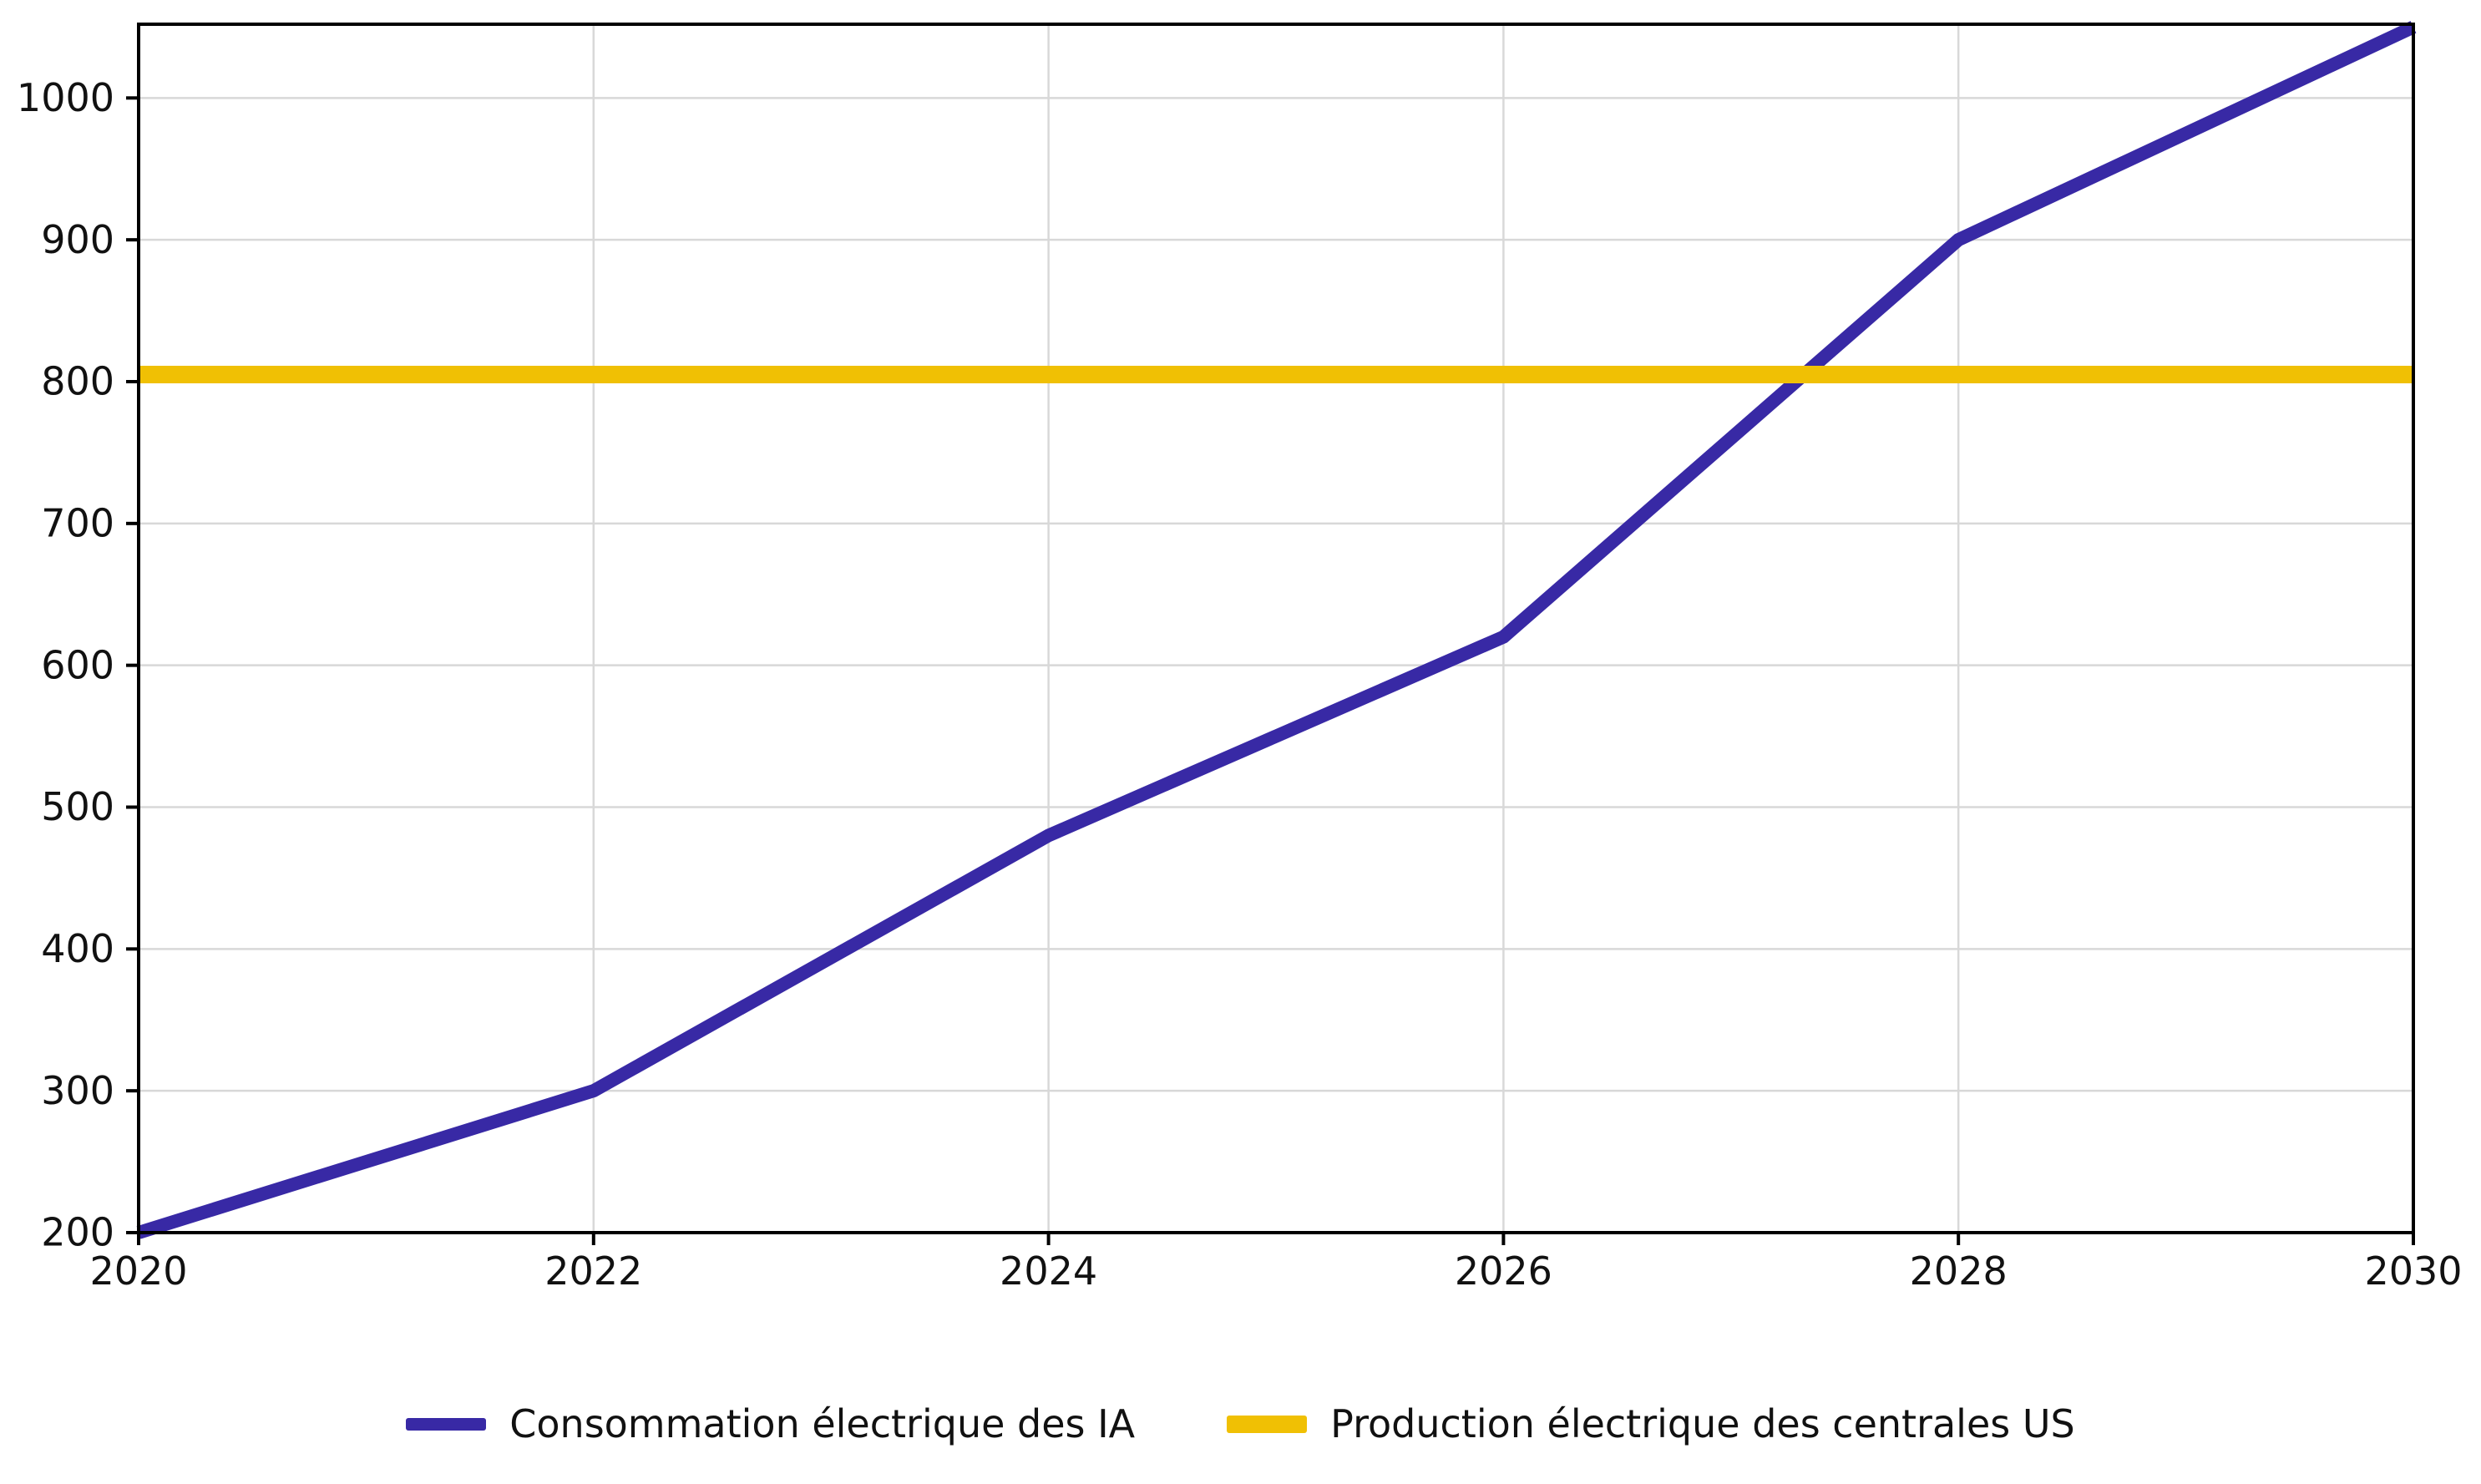 This screenshot has width=2481, height=1484. Describe the element at coordinates (78, 522) in the screenshot. I see `y-tick-label: 700` at that location.